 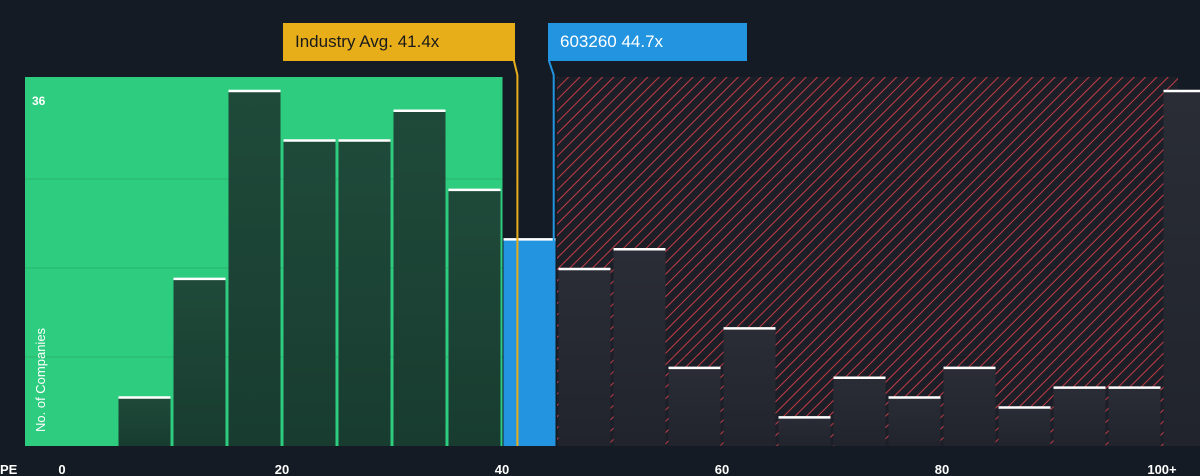 What do you see at coordinates (399, 42) in the screenshot?
I see `industry-average-callout: Industry Avg. 41.4x` at bounding box center [399, 42].